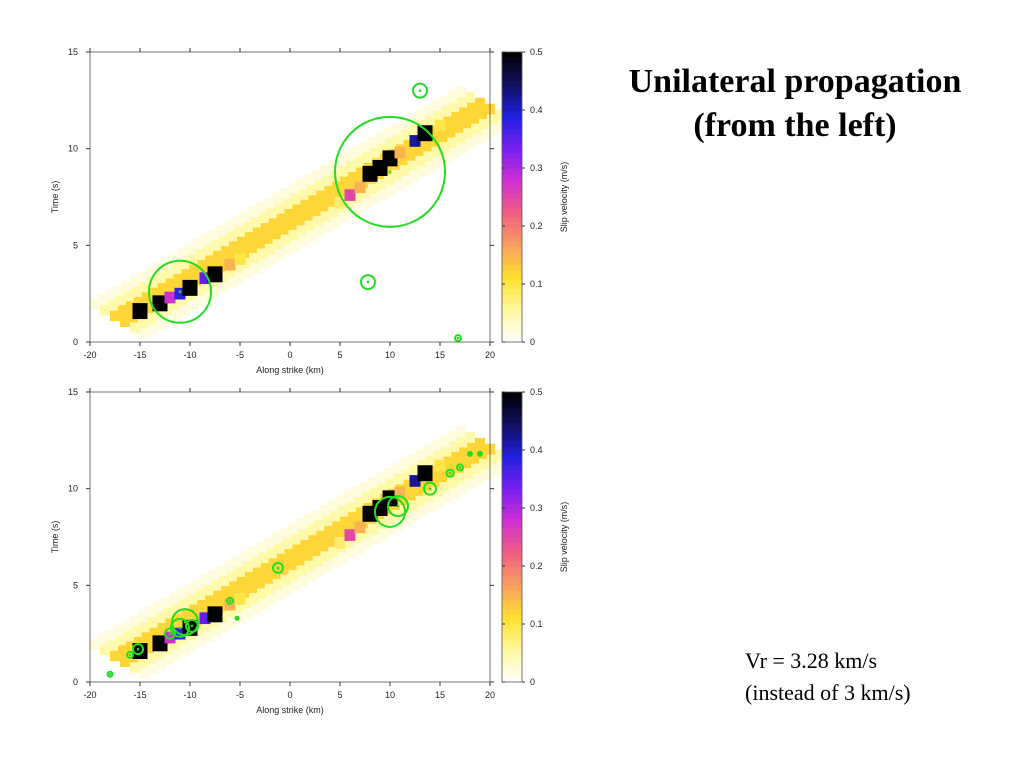 Image resolution: width=1024 pixels, height=768 pixels. I want to click on colorbar: 0 0.1 0.2 0.3 0.4 0.5 Slip velocity (m/s), so click(535, 537).